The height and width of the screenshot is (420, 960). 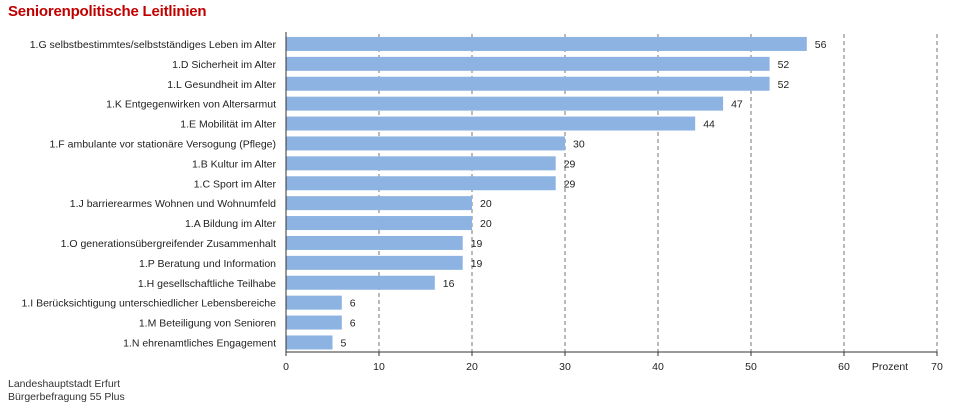 What do you see at coordinates (449, 284) in the screenshot?
I see `value-label: 16` at bounding box center [449, 284].